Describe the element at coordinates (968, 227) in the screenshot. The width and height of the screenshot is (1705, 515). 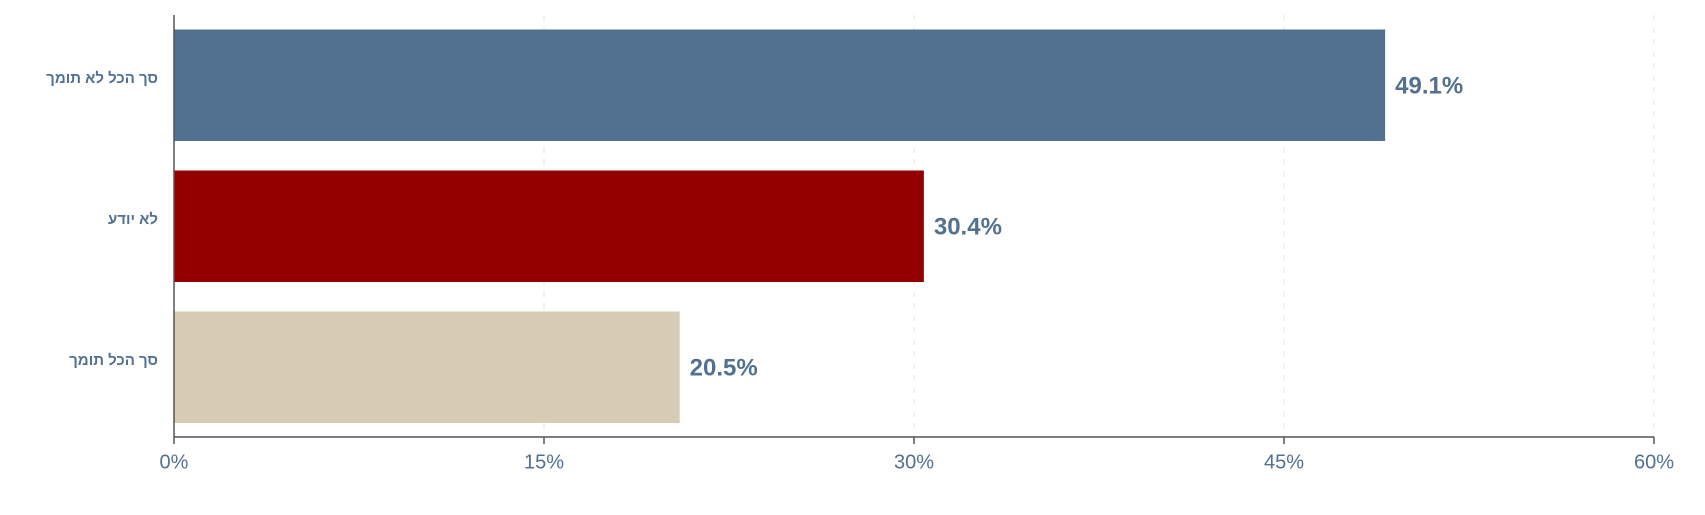
I see `value-label: 30.4%` at that location.